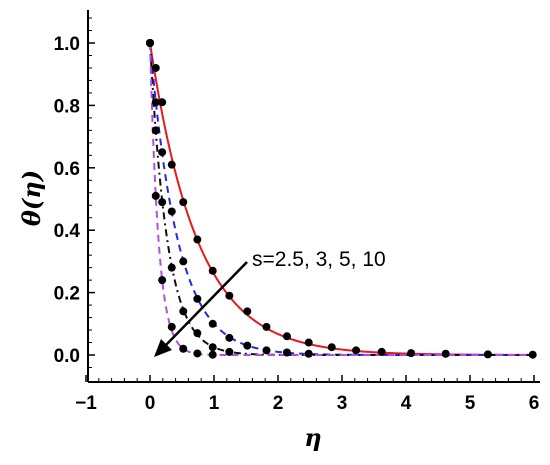 The height and width of the screenshot is (465, 550). Describe the element at coordinates (67, 44) in the screenshot. I see `y-tick-label: 1.0` at that location.